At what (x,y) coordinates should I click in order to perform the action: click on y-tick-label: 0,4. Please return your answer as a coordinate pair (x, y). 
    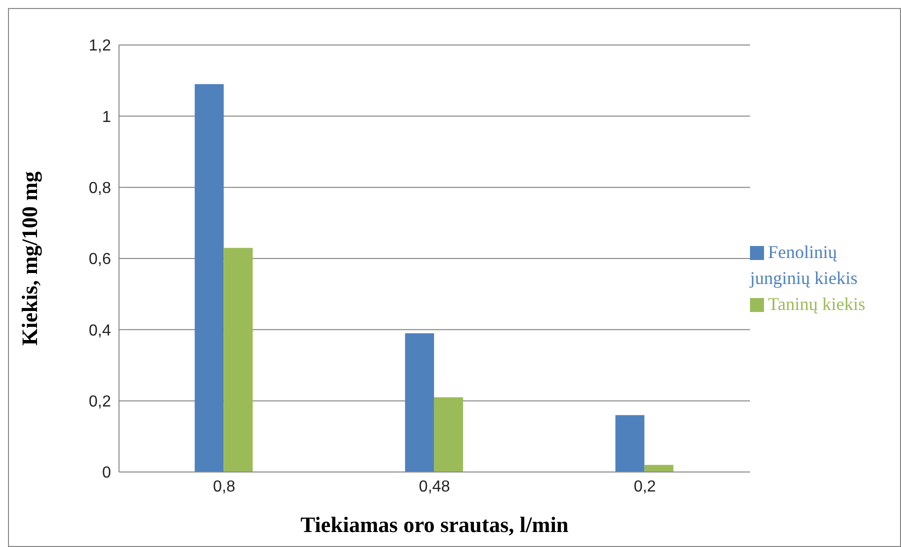
    Looking at the image, I should click on (100, 331).